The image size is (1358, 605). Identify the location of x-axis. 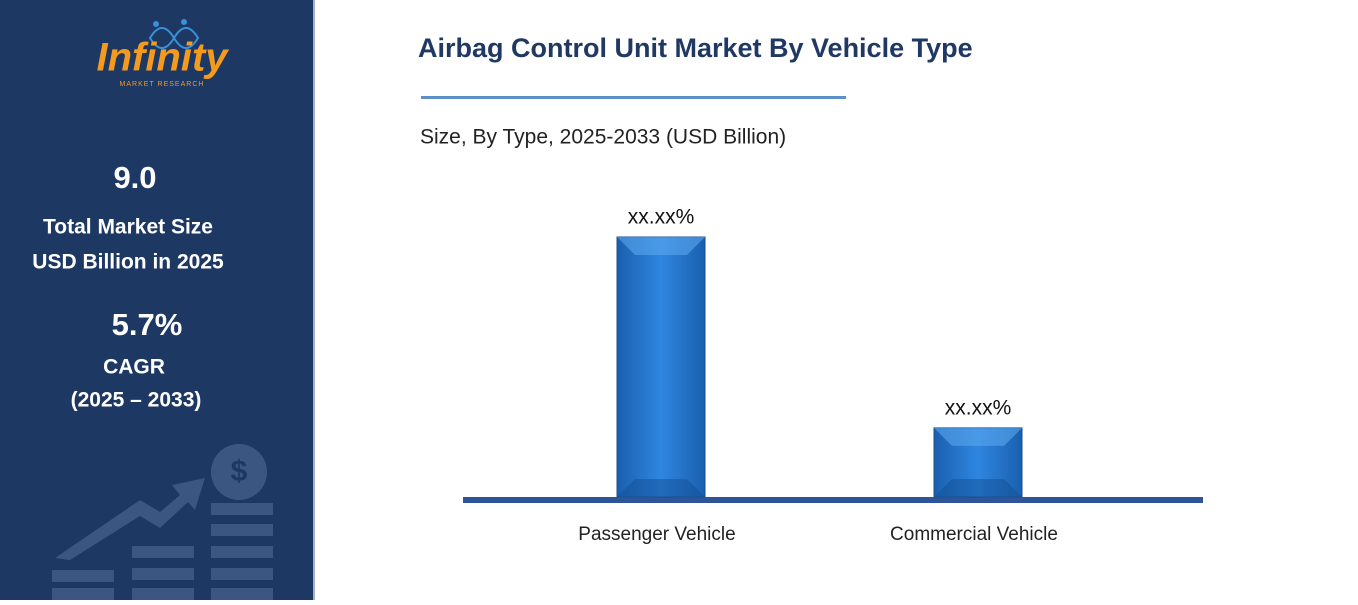
(833, 500).